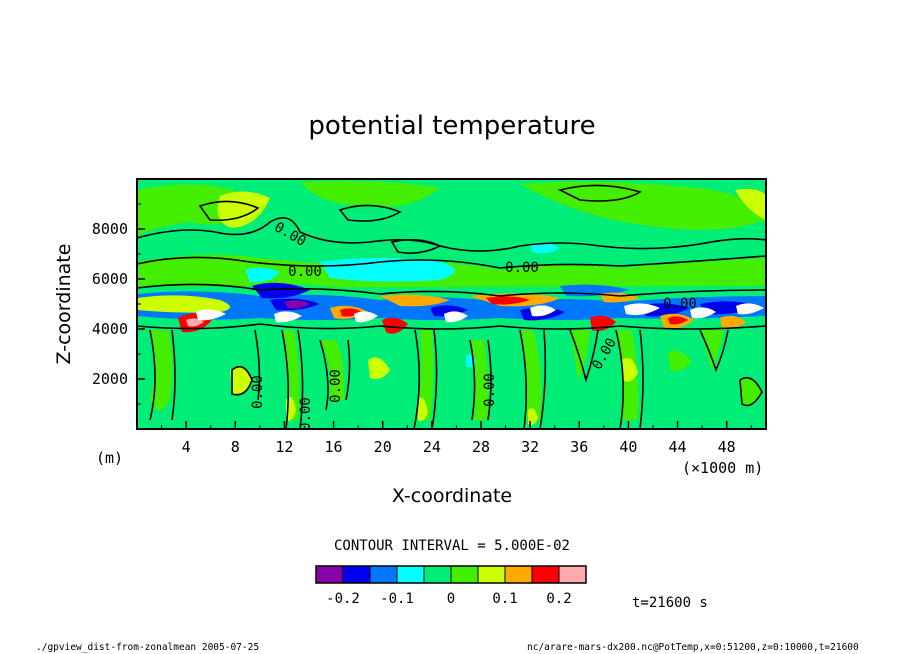 This screenshot has width=904, height=654. What do you see at coordinates (451, 126) in the screenshot?
I see `chart-title: potential temperature` at bounding box center [451, 126].